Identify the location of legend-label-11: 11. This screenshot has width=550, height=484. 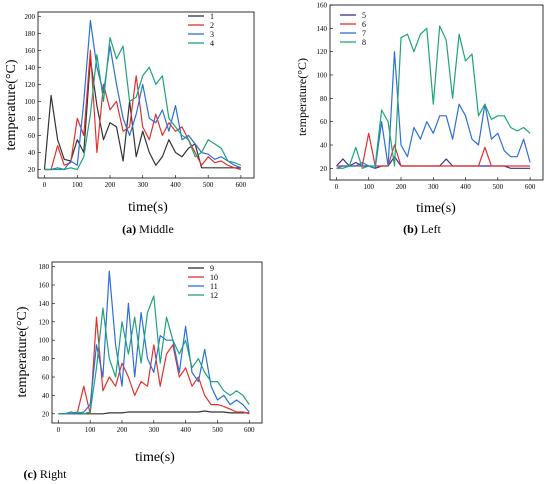
(214, 286).